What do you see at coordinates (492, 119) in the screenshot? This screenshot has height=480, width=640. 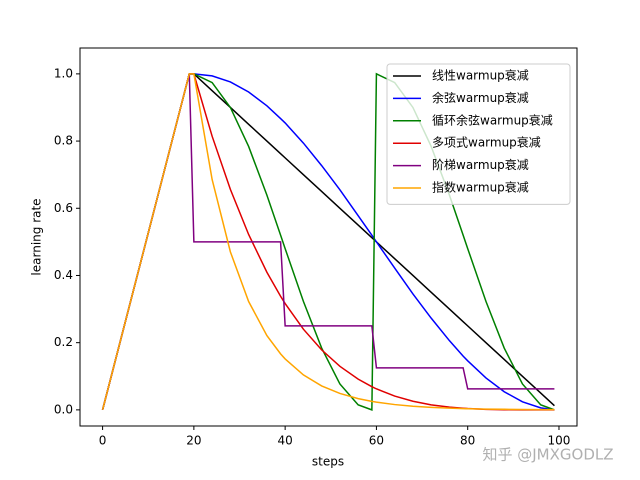 I see `legend-label: 循环余弦warmup衰减` at bounding box center [492, 119].